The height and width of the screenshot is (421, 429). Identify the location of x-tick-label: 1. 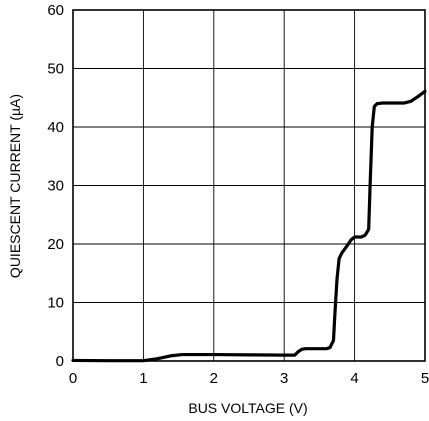
(143, 378).